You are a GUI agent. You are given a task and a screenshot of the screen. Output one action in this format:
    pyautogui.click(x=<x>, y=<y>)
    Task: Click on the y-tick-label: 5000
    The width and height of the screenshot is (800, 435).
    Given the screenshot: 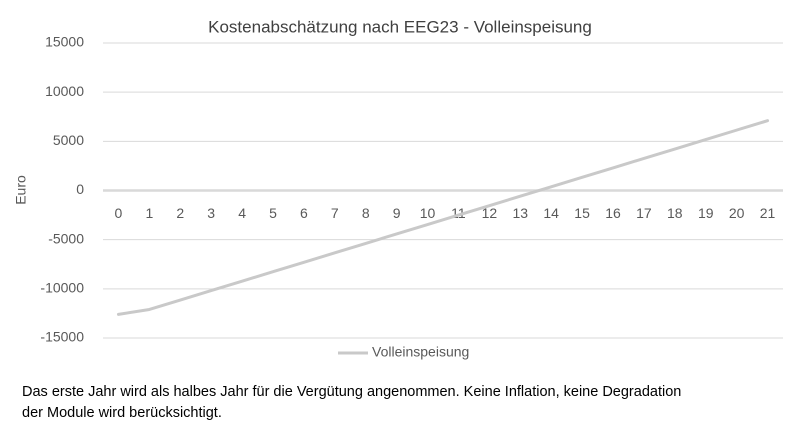 What is the action you would take?
    pyautogui.click(x=68, y=140)
    